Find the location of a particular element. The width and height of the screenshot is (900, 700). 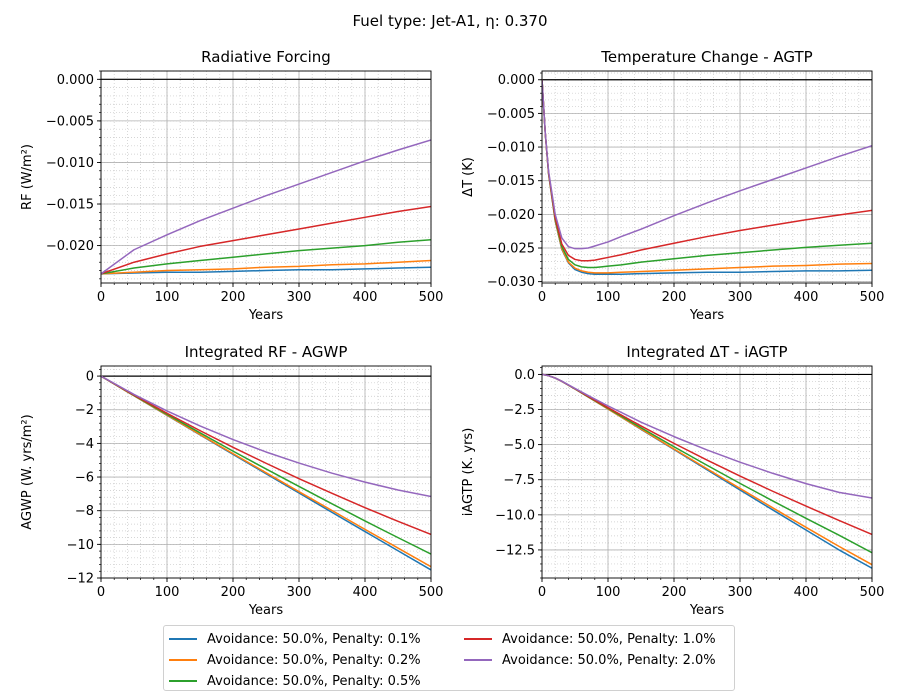

chart1-minor-grid is located at coordinates (266, 176).